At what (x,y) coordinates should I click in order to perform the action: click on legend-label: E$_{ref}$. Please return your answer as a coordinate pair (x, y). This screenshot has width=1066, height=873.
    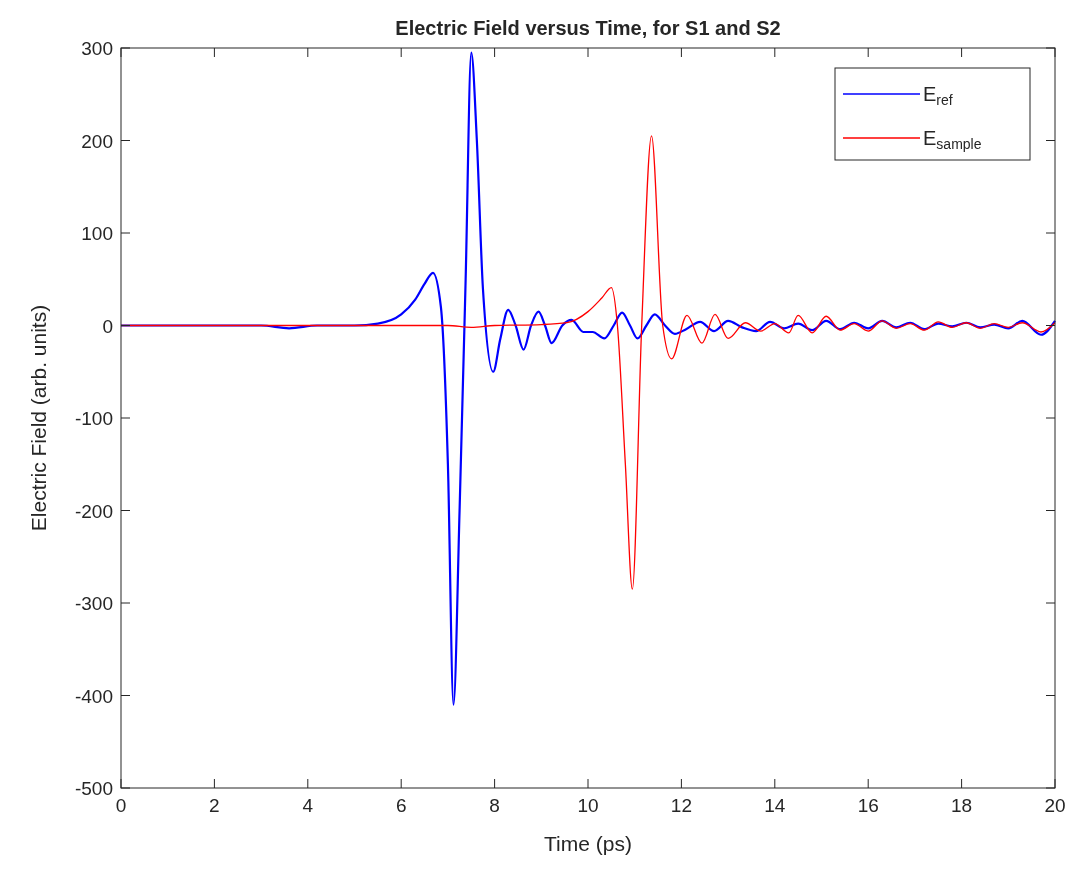
    Looking at the image, I should click on (938, 96).